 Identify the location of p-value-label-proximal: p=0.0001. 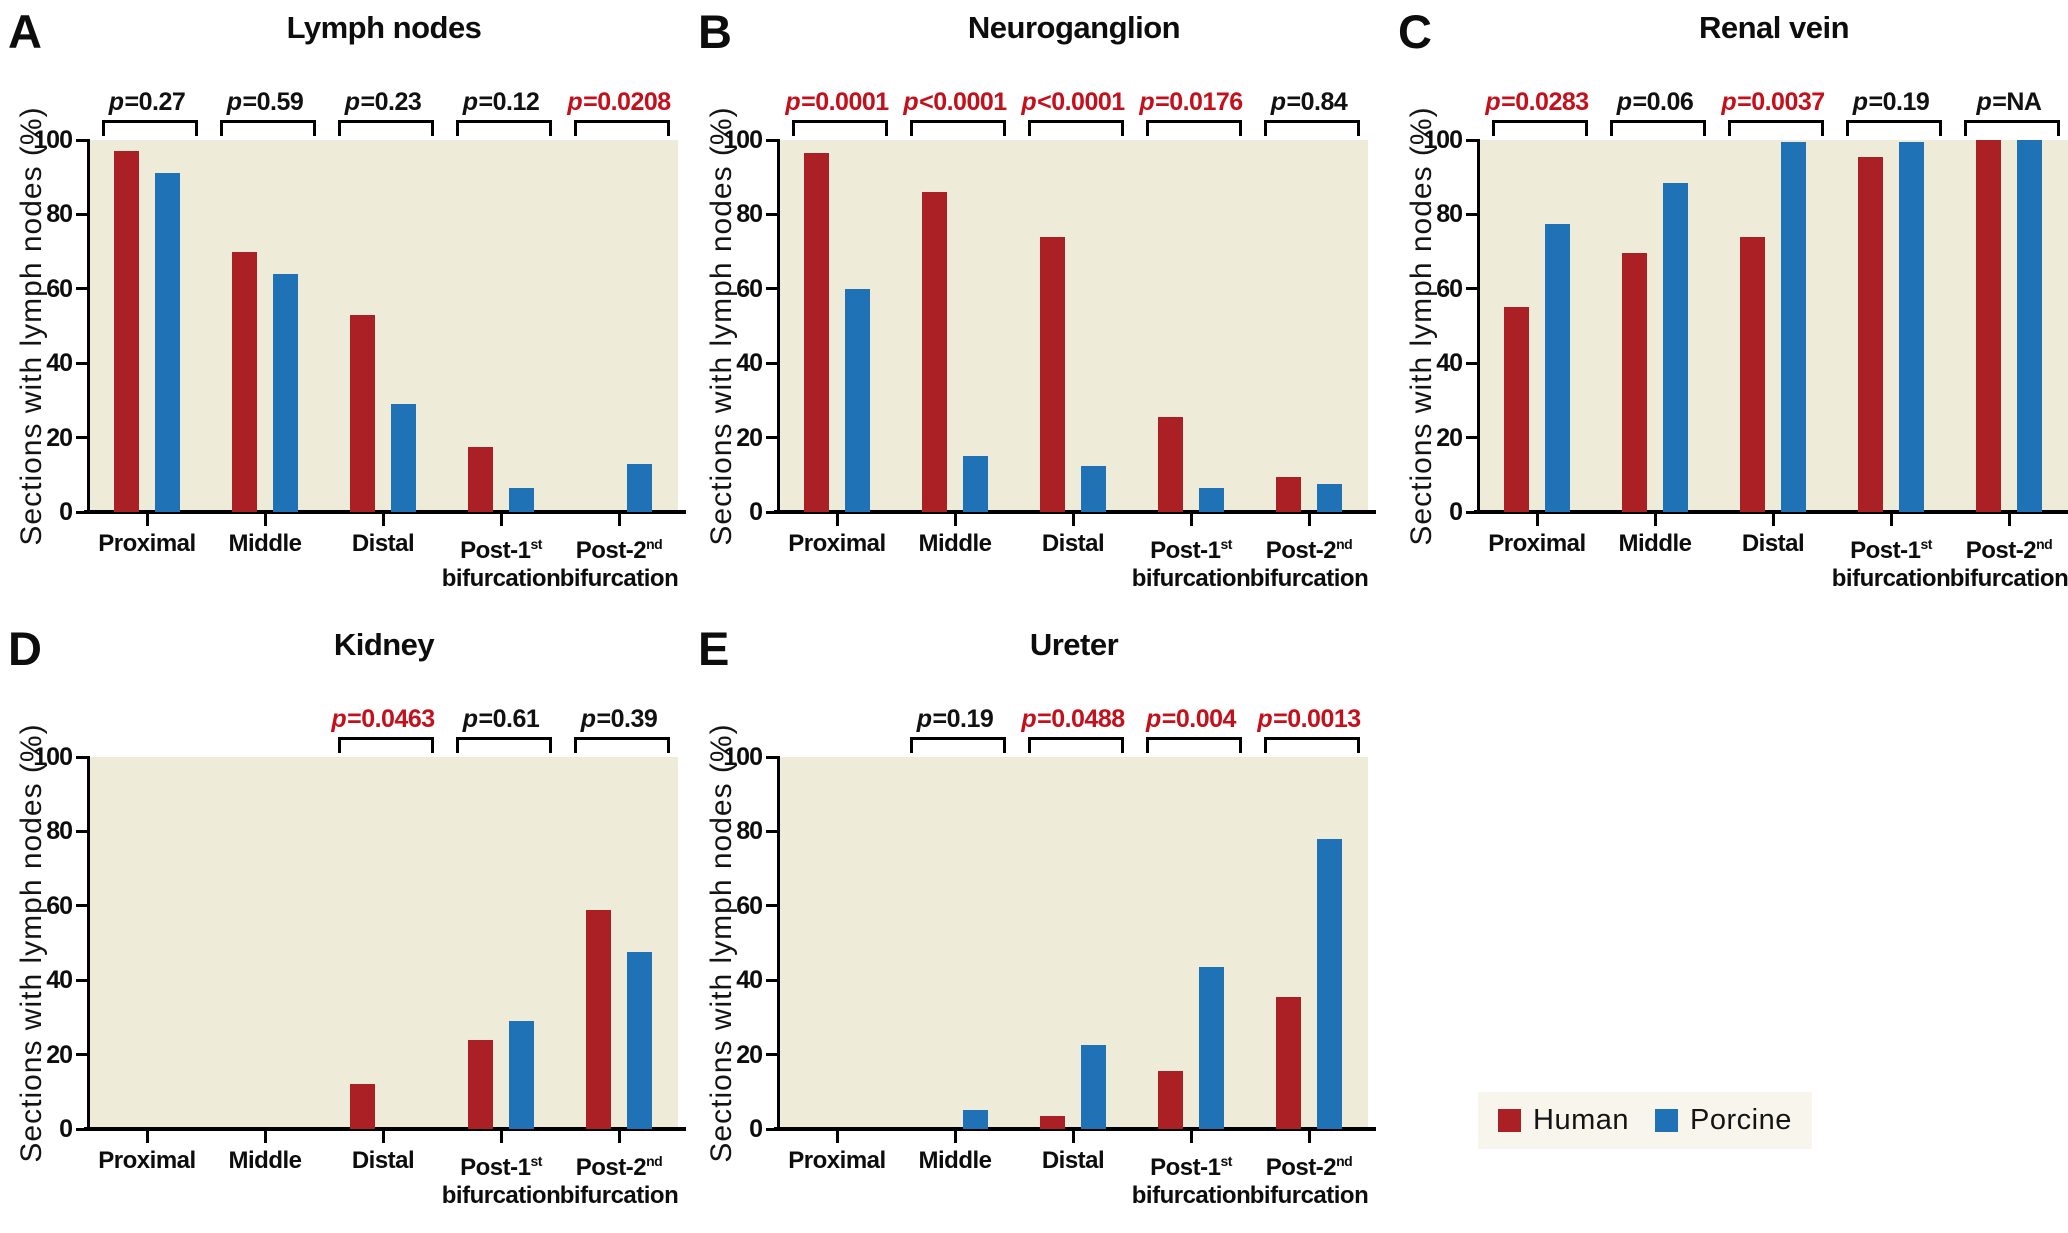
(837, 102).